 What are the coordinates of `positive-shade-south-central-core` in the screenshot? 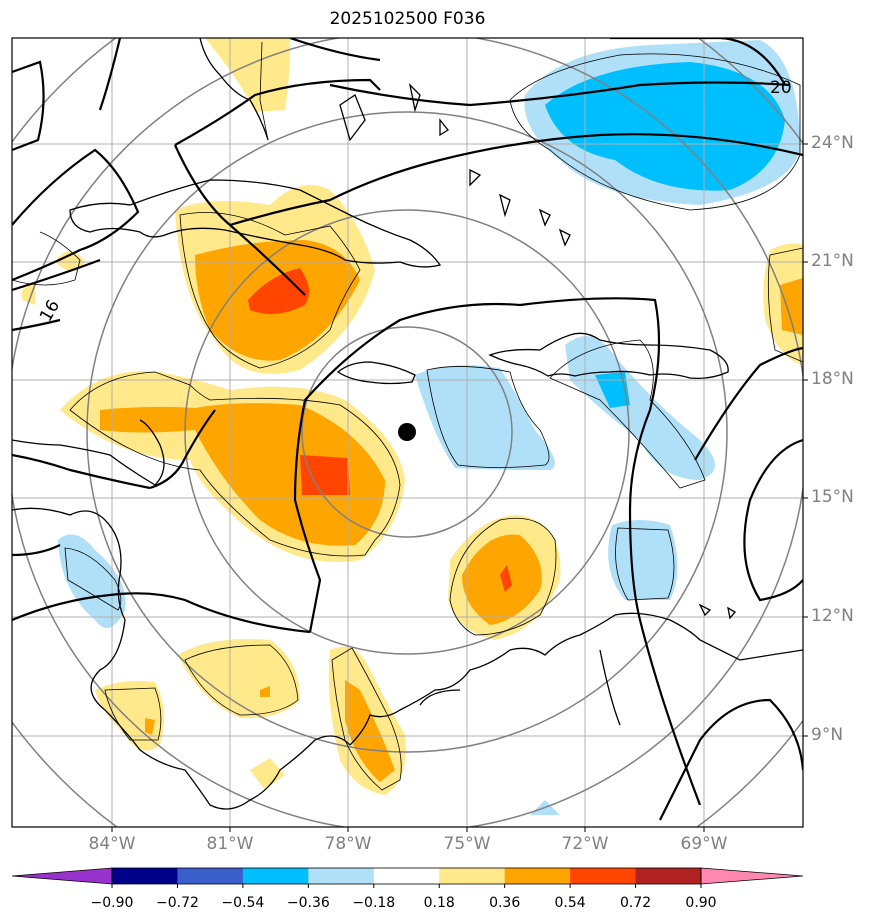 It's located at (506, 578).